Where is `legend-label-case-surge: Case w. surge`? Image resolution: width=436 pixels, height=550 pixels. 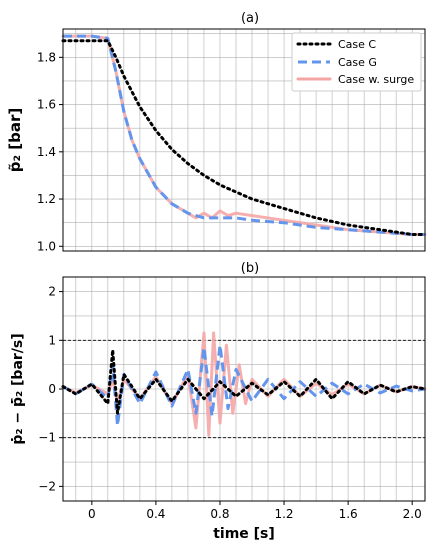
legend-label-case-surge: Case w. surge is located at coordinates (376, 79).